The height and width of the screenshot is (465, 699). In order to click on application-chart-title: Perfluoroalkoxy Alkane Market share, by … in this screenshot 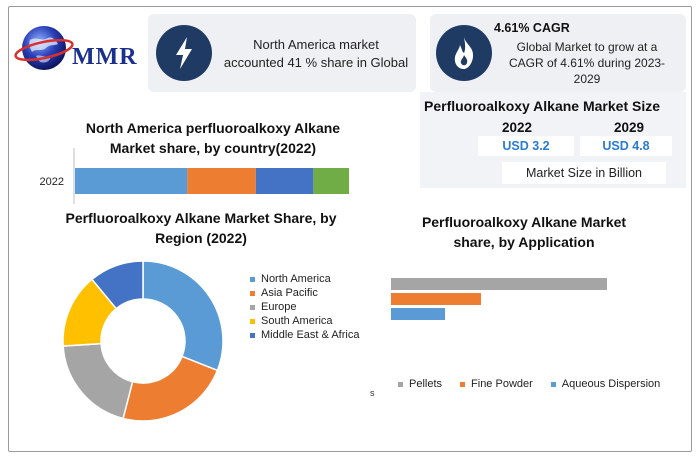, I will do `click(524, 232)`.